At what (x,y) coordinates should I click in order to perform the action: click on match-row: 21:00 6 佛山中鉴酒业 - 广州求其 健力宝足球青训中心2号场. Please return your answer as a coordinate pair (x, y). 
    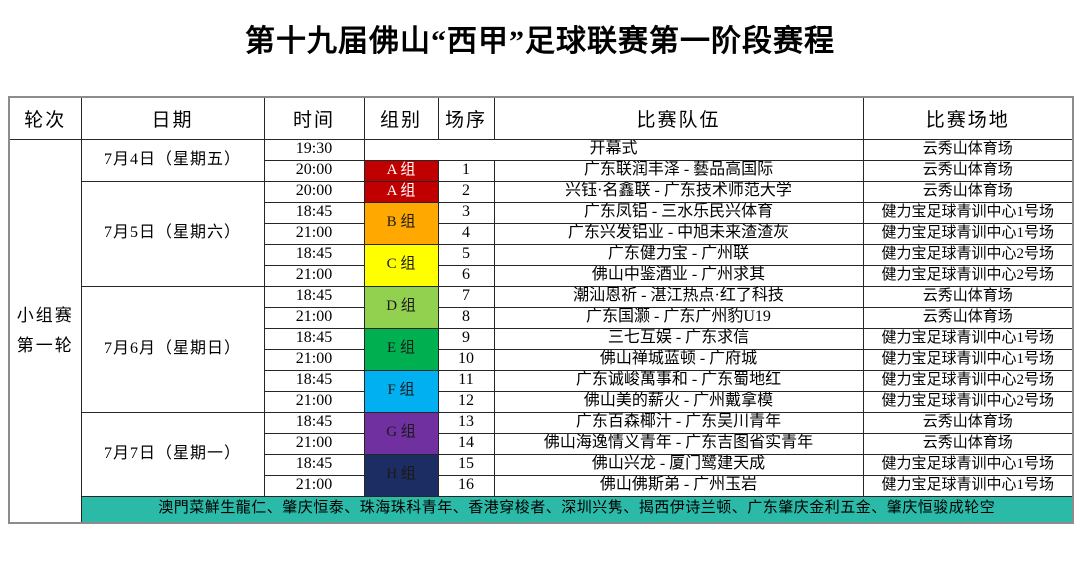
    Looking at the image, I should click on (541, 275).